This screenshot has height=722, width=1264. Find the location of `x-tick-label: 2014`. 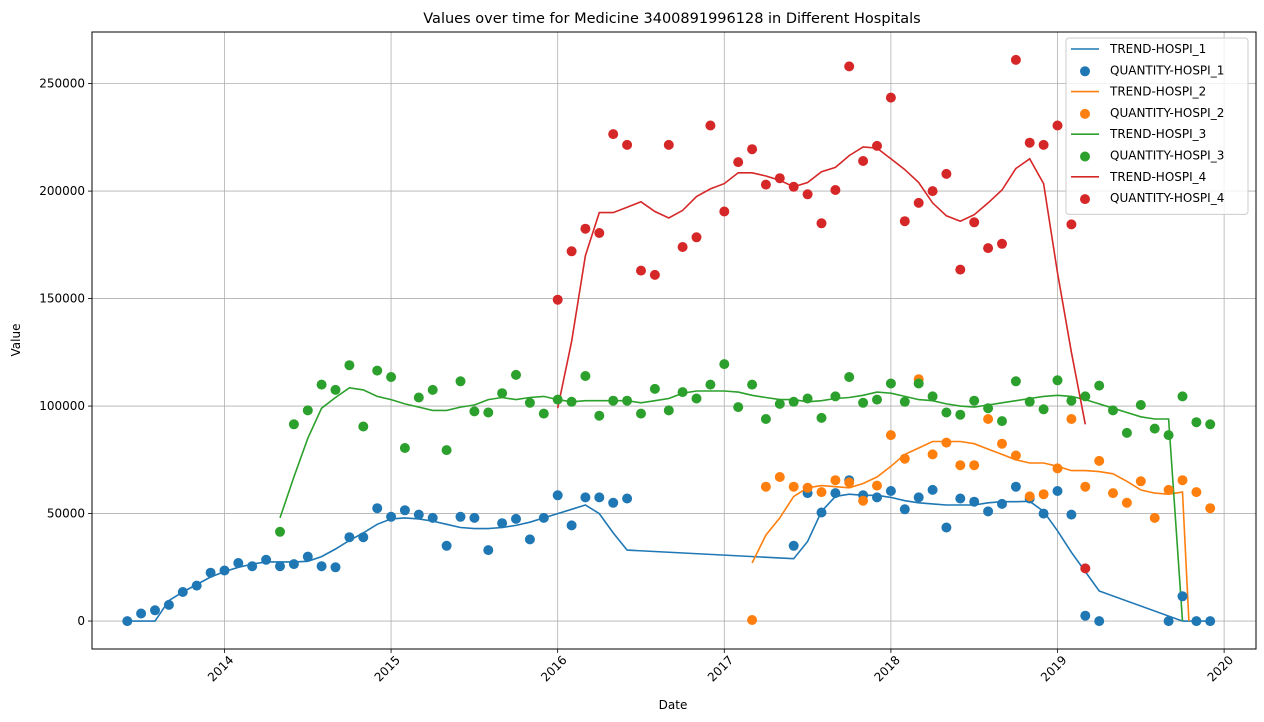

x-tick-label: 2014 is located at coordinates (220, 668).